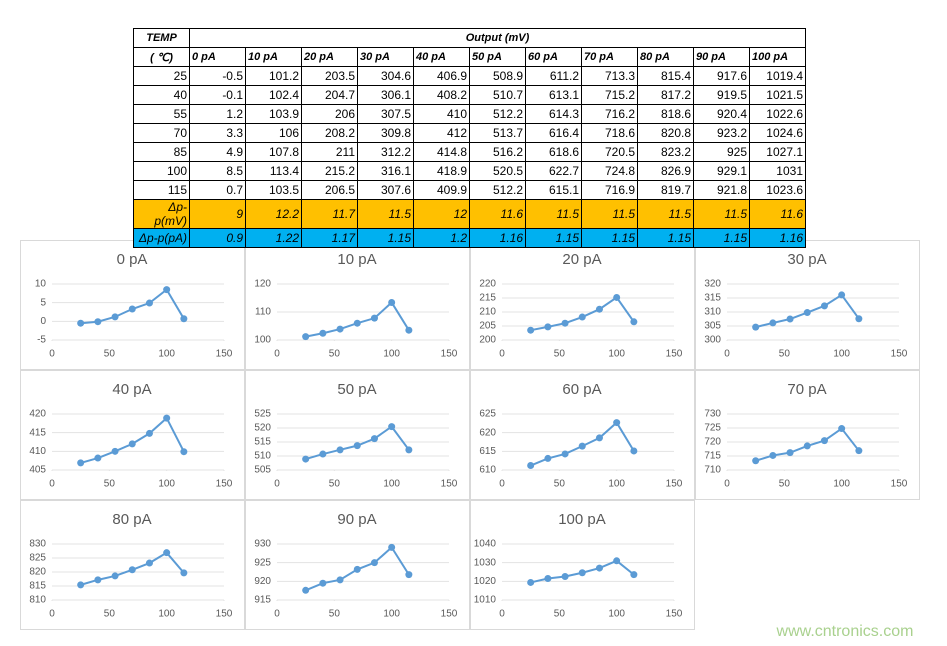 Image resolution: width=947 pixels, height=646 pixels. I want to click on table-cell: 929.1, so click(721, 171).